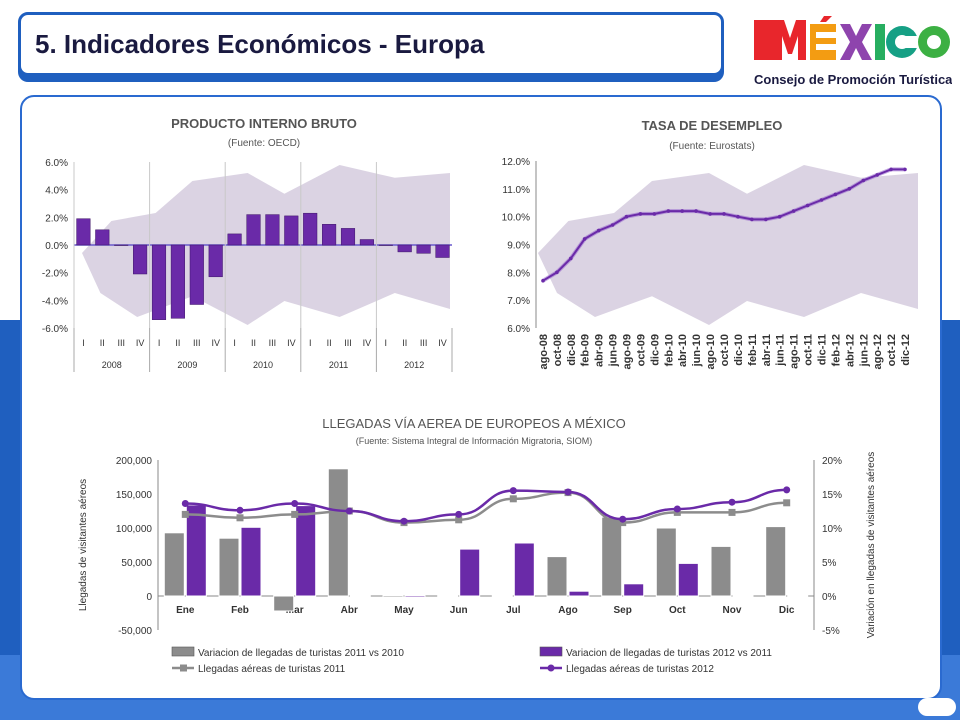  Describe the element at coordinates (832, 495) in the screenshot. I see `arrivals-y2tick-label: 15%` at that location.